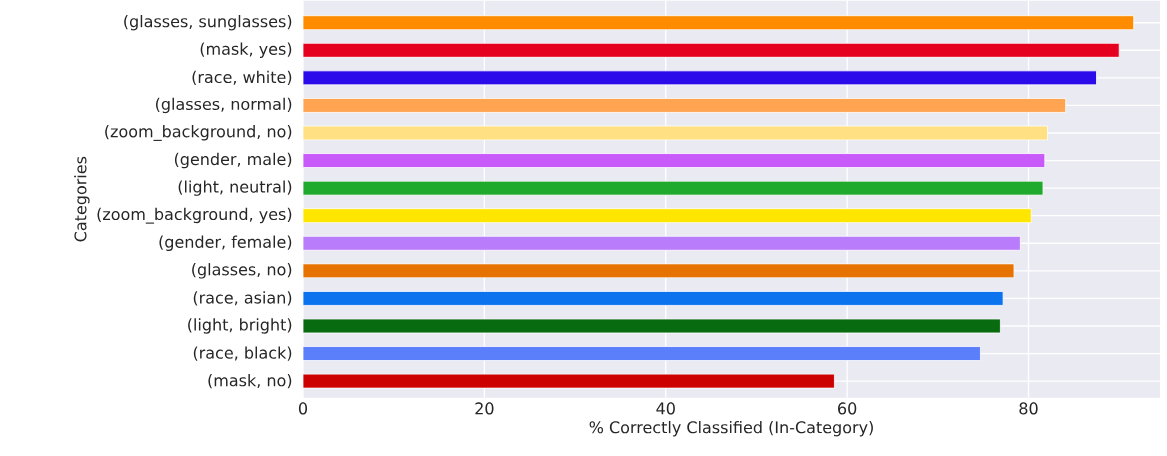  Describe the element at coordinates (1028, 408) in the screenshot. I see `x-tick-label: 80` at that location.